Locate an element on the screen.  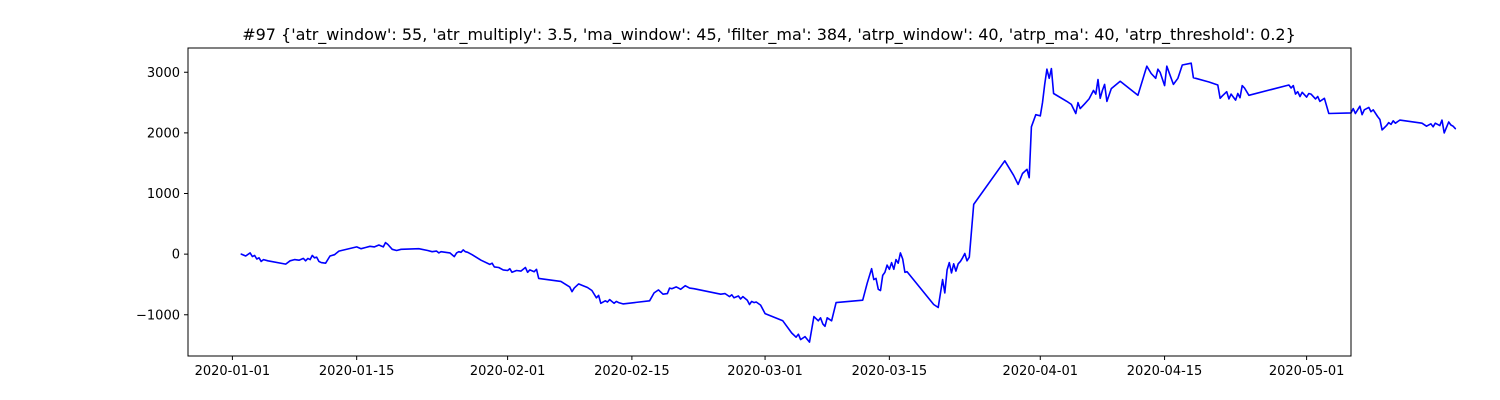
y-tick-label: 0 is located at coordinates (176, 255).